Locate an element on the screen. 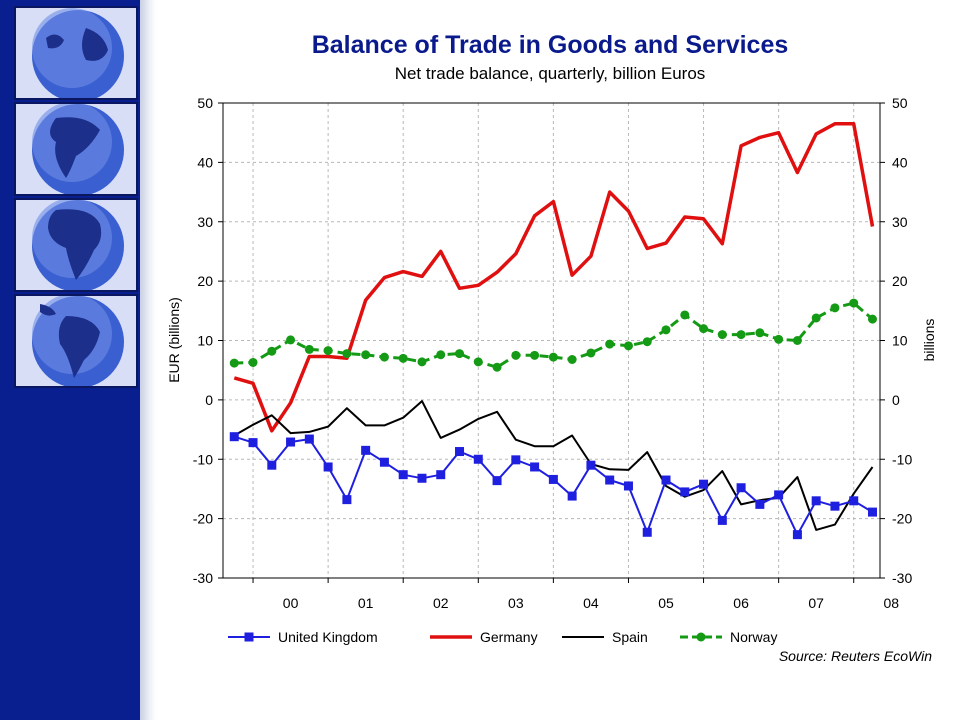  series-line-norway is located at coordinates (554, 335).